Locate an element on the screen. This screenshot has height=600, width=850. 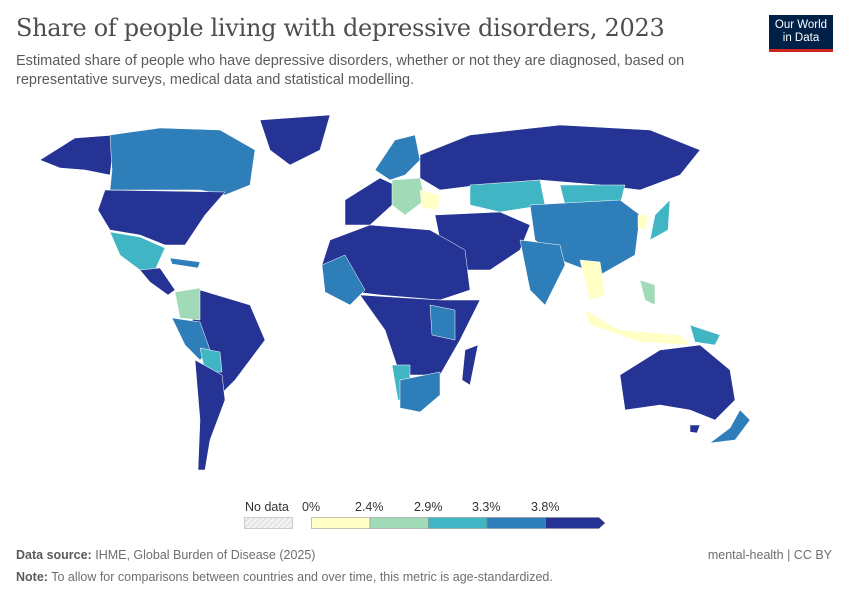
legend-tick-3: 3.3% is located at coordinates (486, 507).